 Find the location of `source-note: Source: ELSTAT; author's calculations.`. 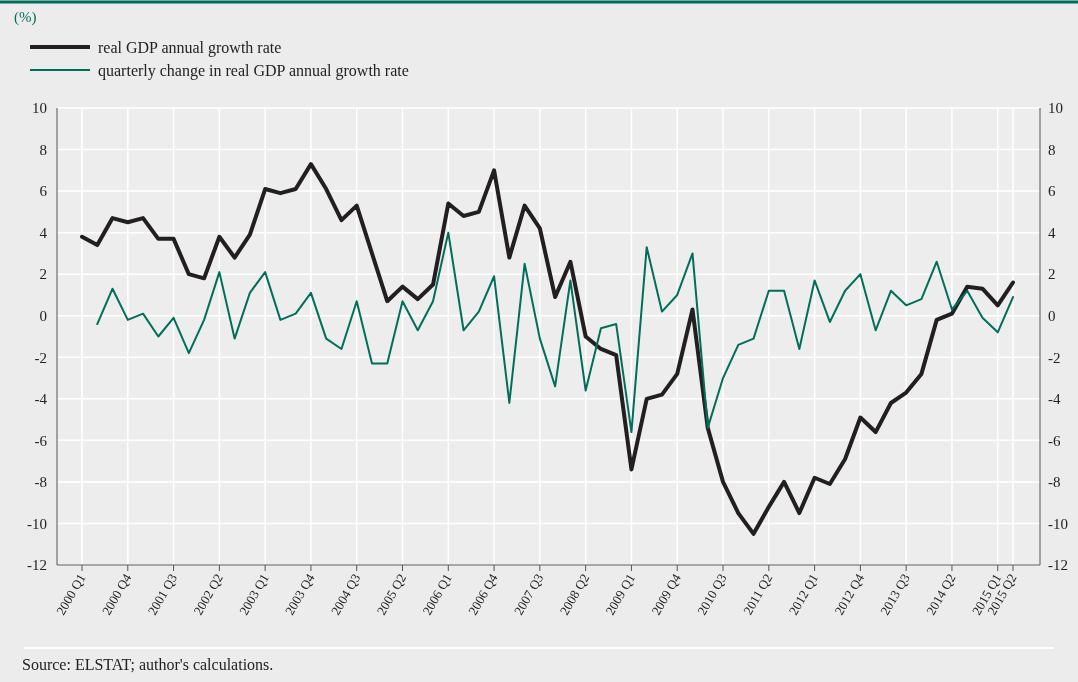

source-note: Source: ELSTAT; author's calculations. is located at coordinates (148, 664).